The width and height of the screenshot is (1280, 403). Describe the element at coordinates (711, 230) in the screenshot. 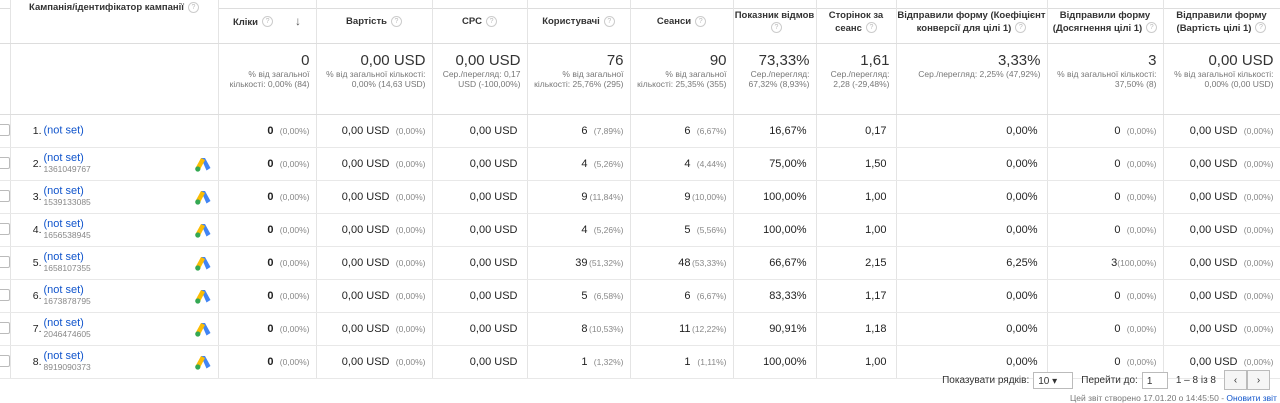

I see `metric-percent: (5,56%)` at that location.